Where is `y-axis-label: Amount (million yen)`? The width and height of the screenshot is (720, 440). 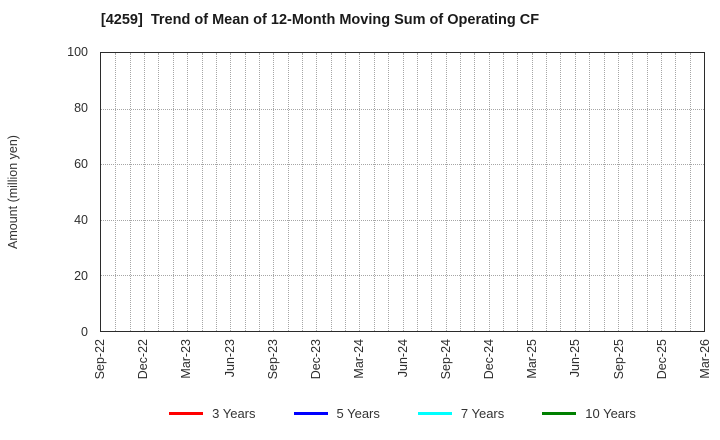
y-axis-label: Amount (million yen) is located at coordinates (13, 192).